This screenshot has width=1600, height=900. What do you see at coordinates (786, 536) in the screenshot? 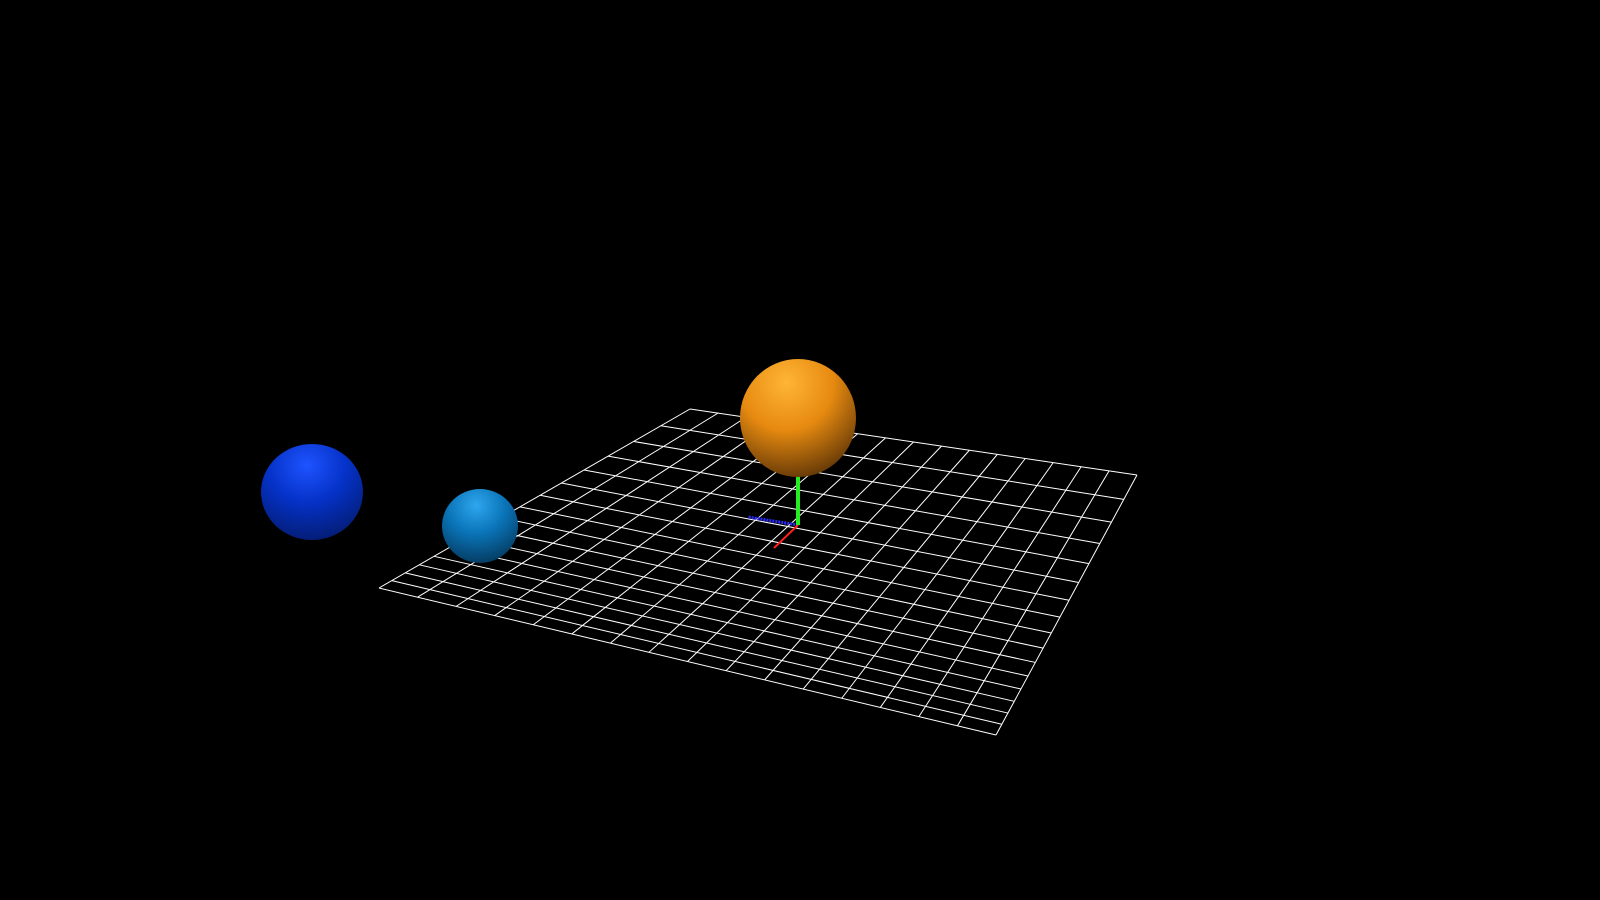
I see `x-axis-line` at bounding box center [786, 536].